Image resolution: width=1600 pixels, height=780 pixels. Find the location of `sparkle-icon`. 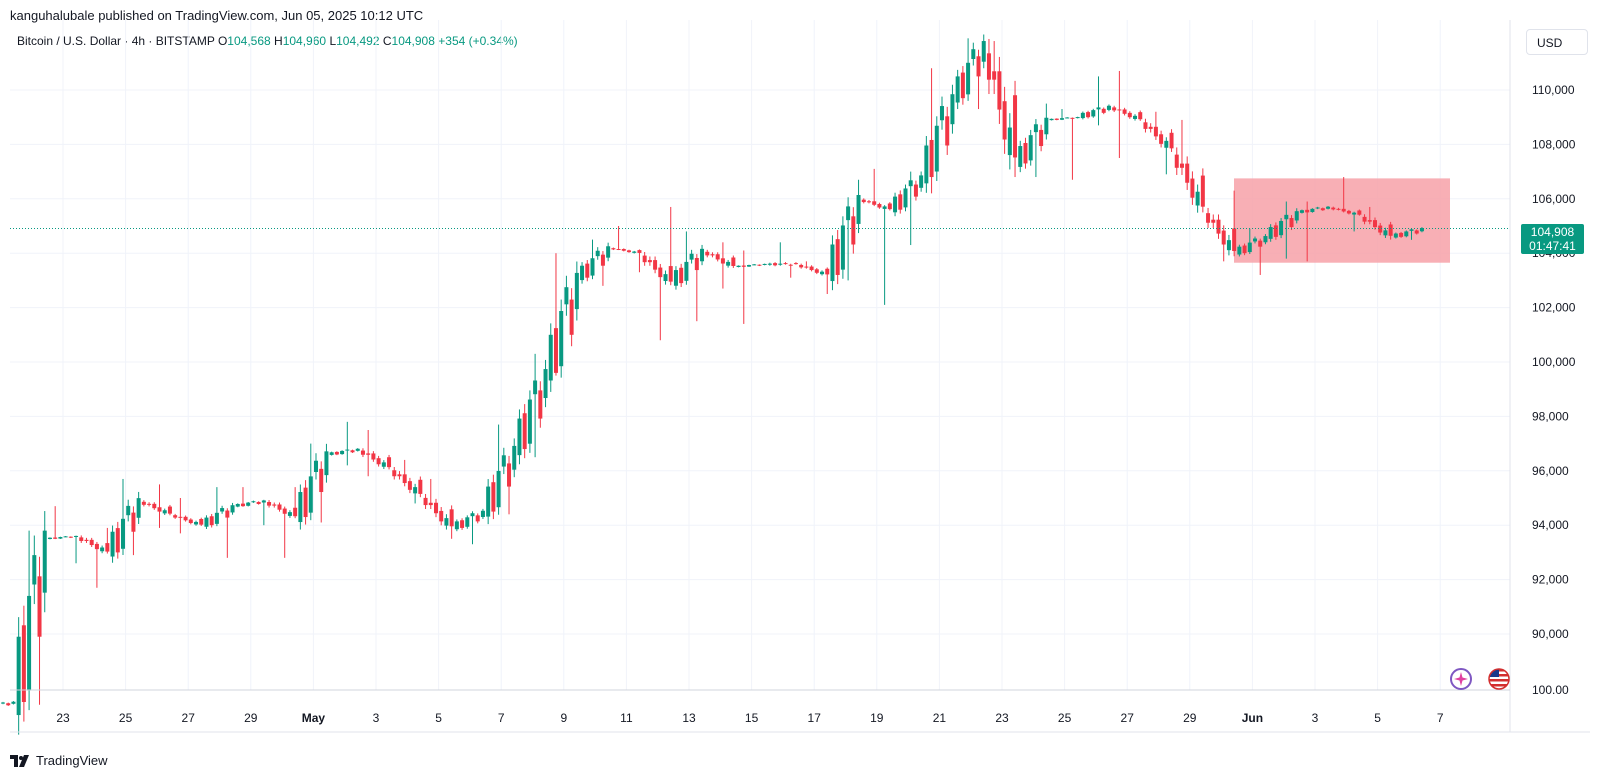

sparkle-icon is located at coordinates (1461, 679).